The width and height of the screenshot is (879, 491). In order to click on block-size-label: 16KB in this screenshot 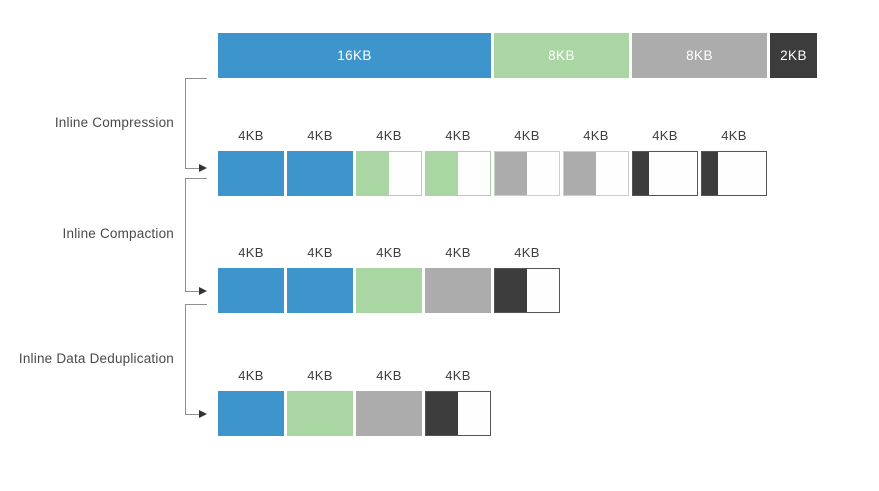, I will do `click(354, 55)`.